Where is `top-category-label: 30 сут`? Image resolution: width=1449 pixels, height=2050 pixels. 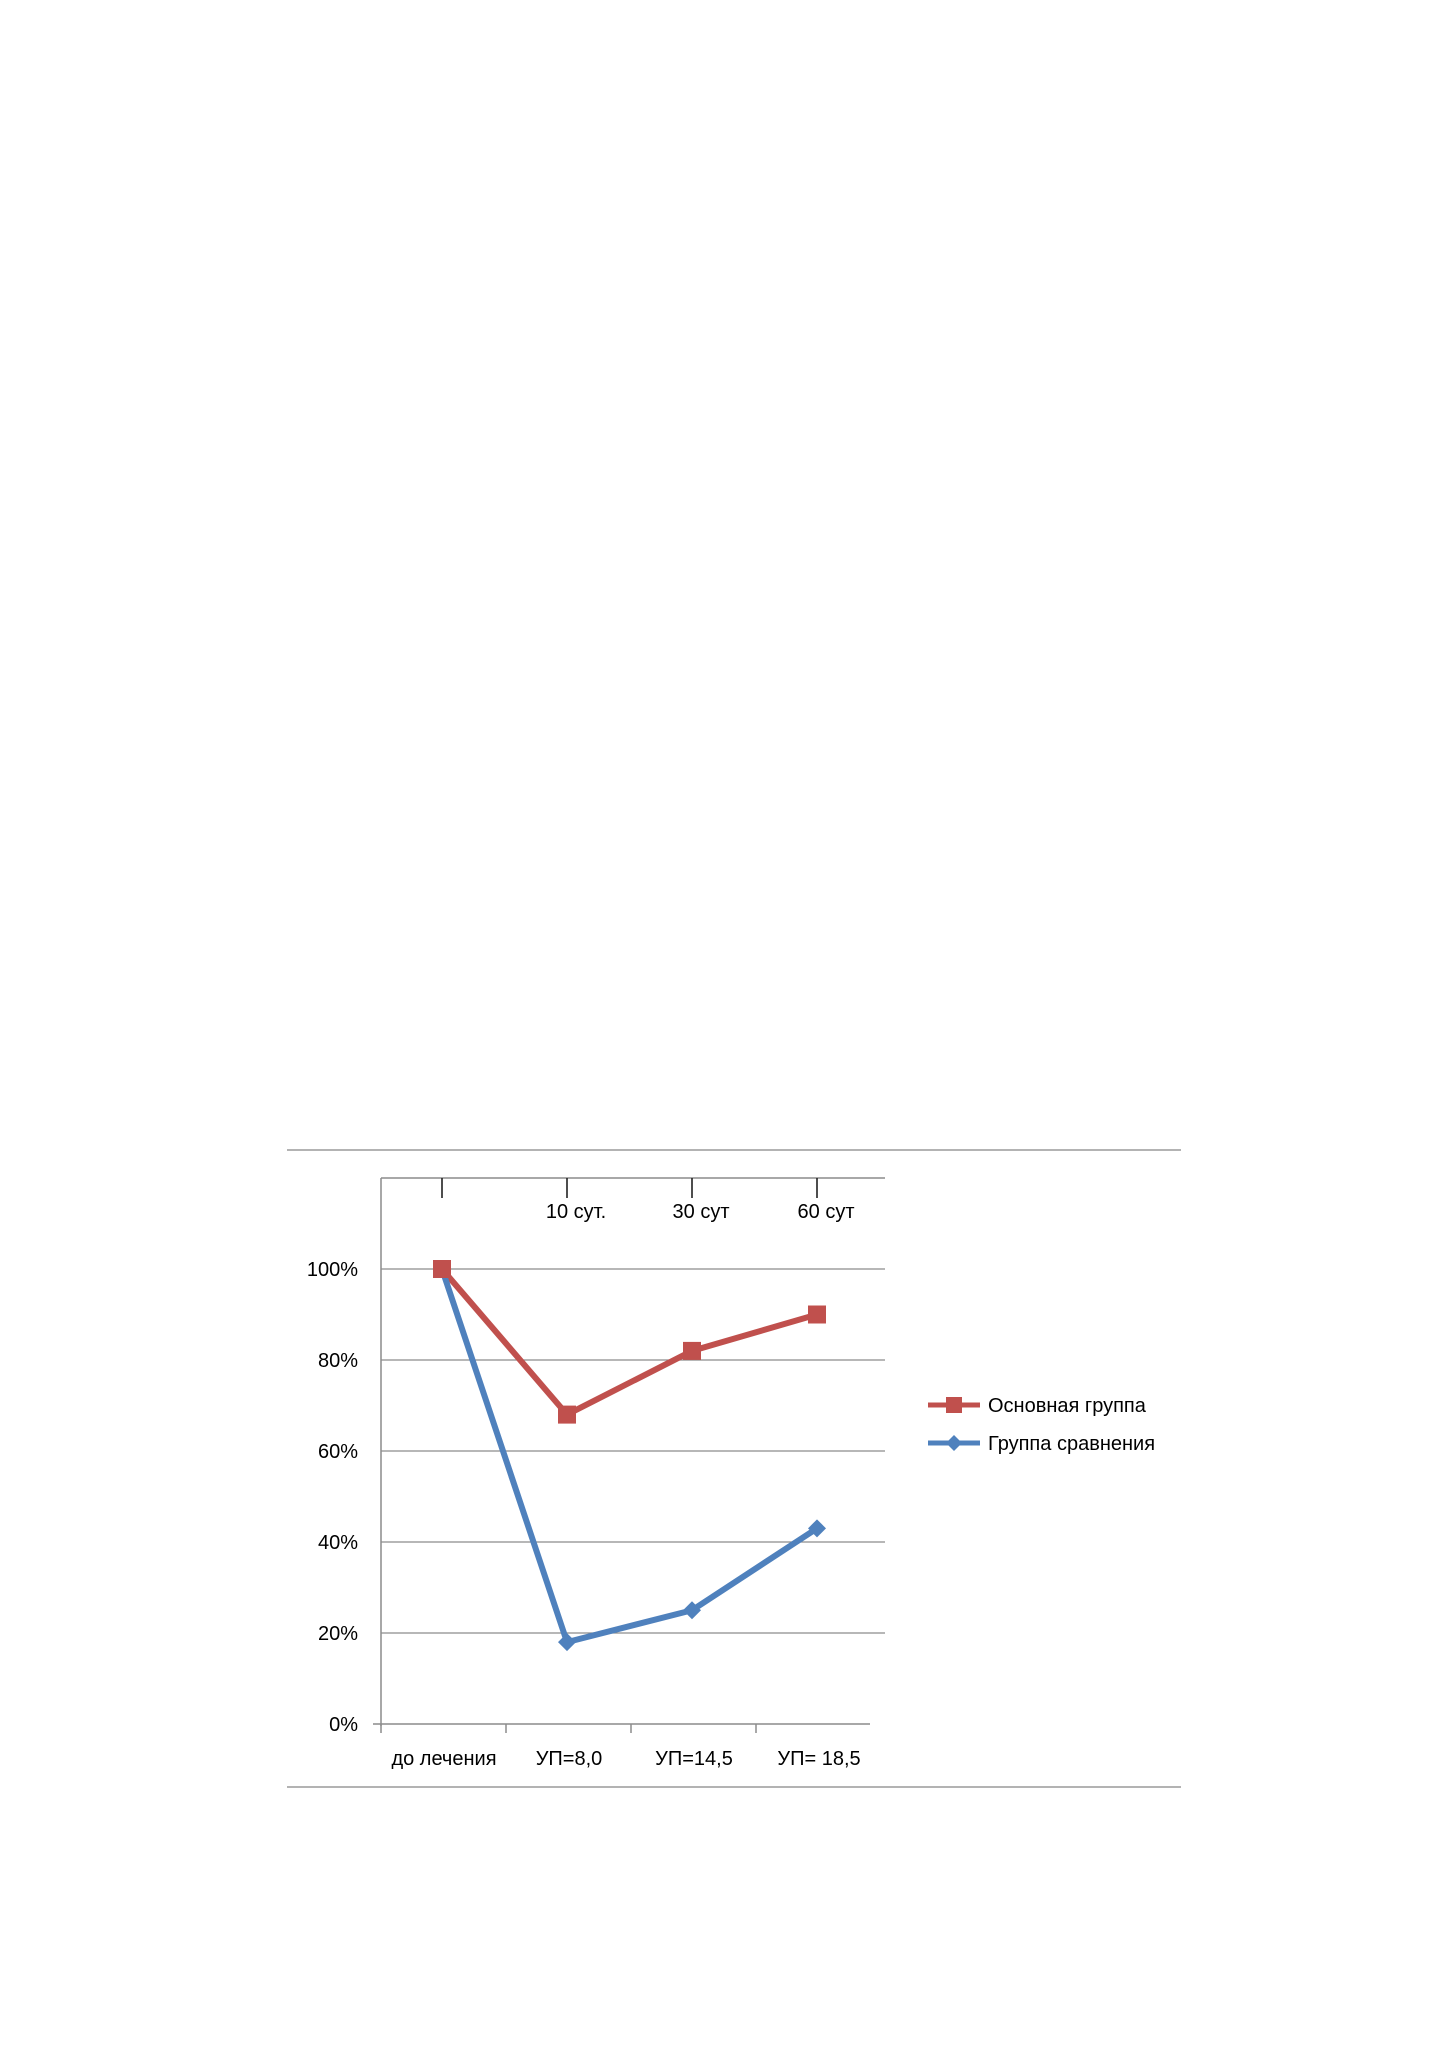
top-category-label: 30 сут is located at coordinates (701, 1212).